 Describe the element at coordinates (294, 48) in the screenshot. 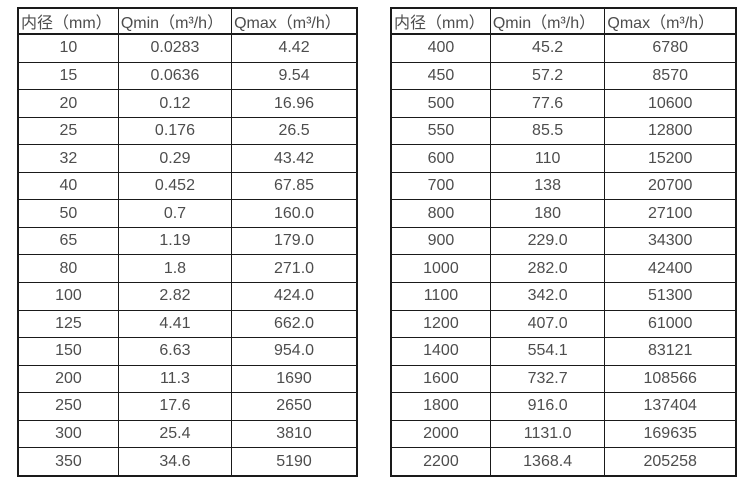

I see `table-cell: 4.42` at that location.